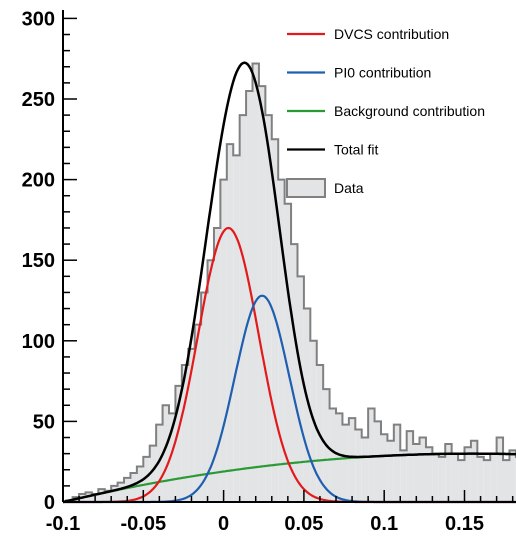 The width and height of the screenshot is (516, 537). I want to click on x-ticks: -0.1 -0.05 0 0.05 0.1 0.15, so click(280, 512).